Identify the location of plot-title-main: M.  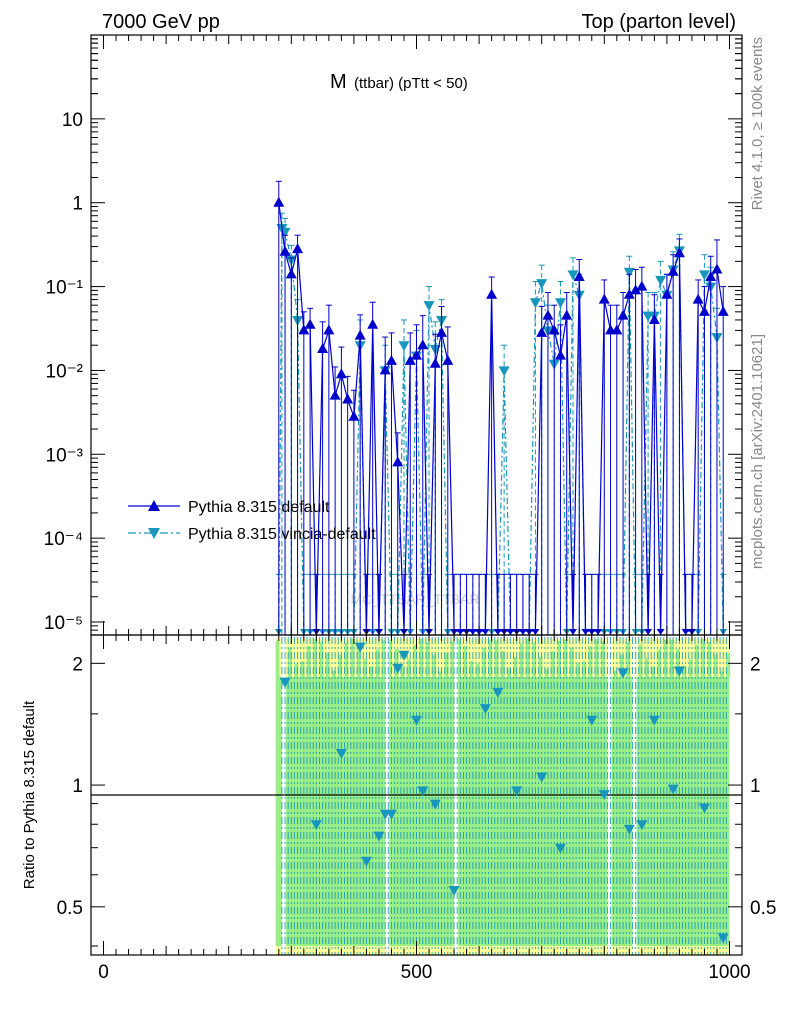
(338, 82).